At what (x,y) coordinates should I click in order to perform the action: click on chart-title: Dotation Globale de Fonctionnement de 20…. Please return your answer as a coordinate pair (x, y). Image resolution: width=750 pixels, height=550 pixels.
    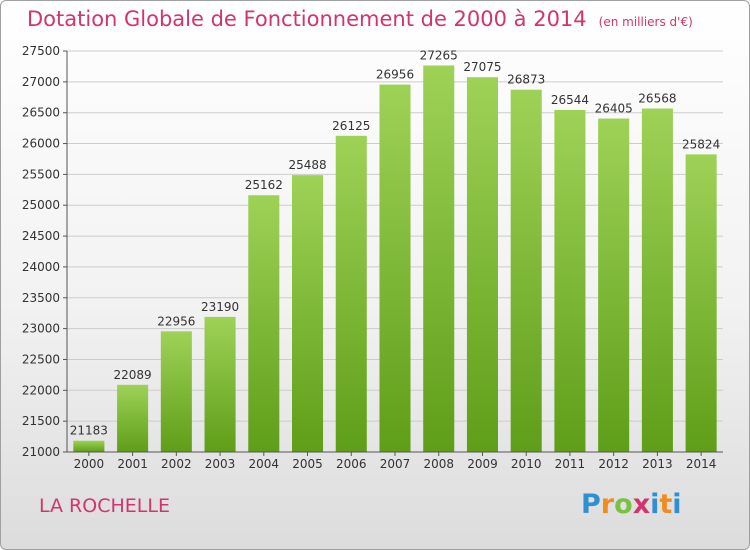
    Looking at the image, I should click on (360, 19).